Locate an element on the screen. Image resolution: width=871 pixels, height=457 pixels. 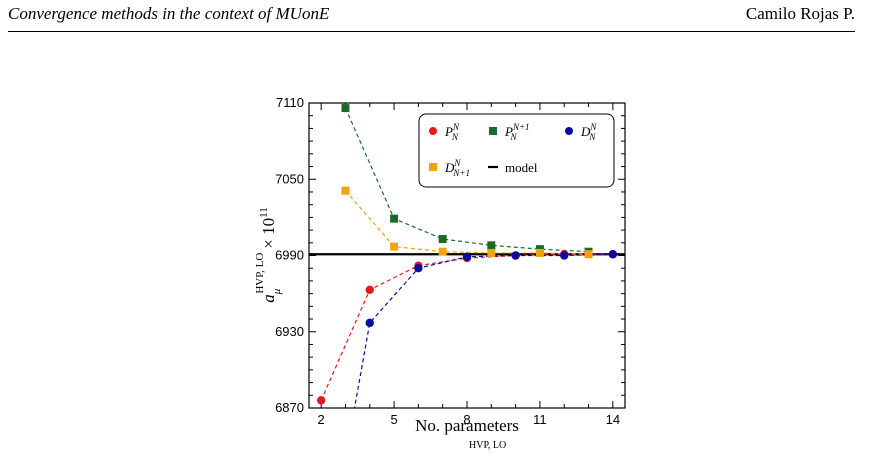
y-tick-label: 6990 is located at coordinates (289, 255).